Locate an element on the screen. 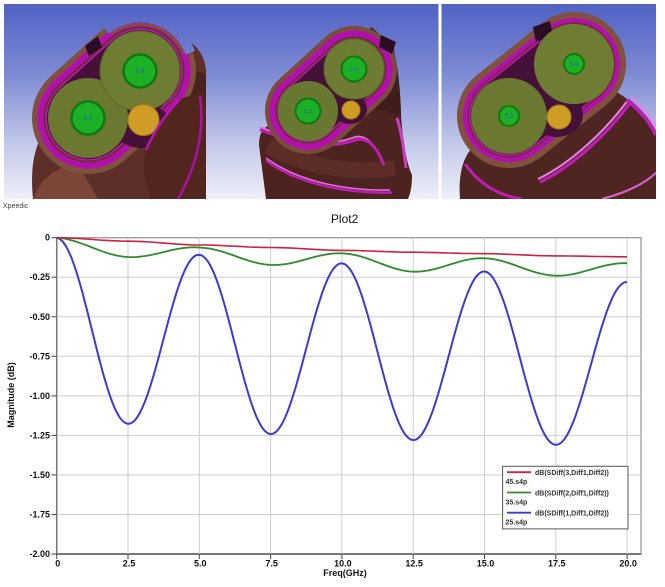  svg-text: Xpeedic is located at coordinates (16, 206).